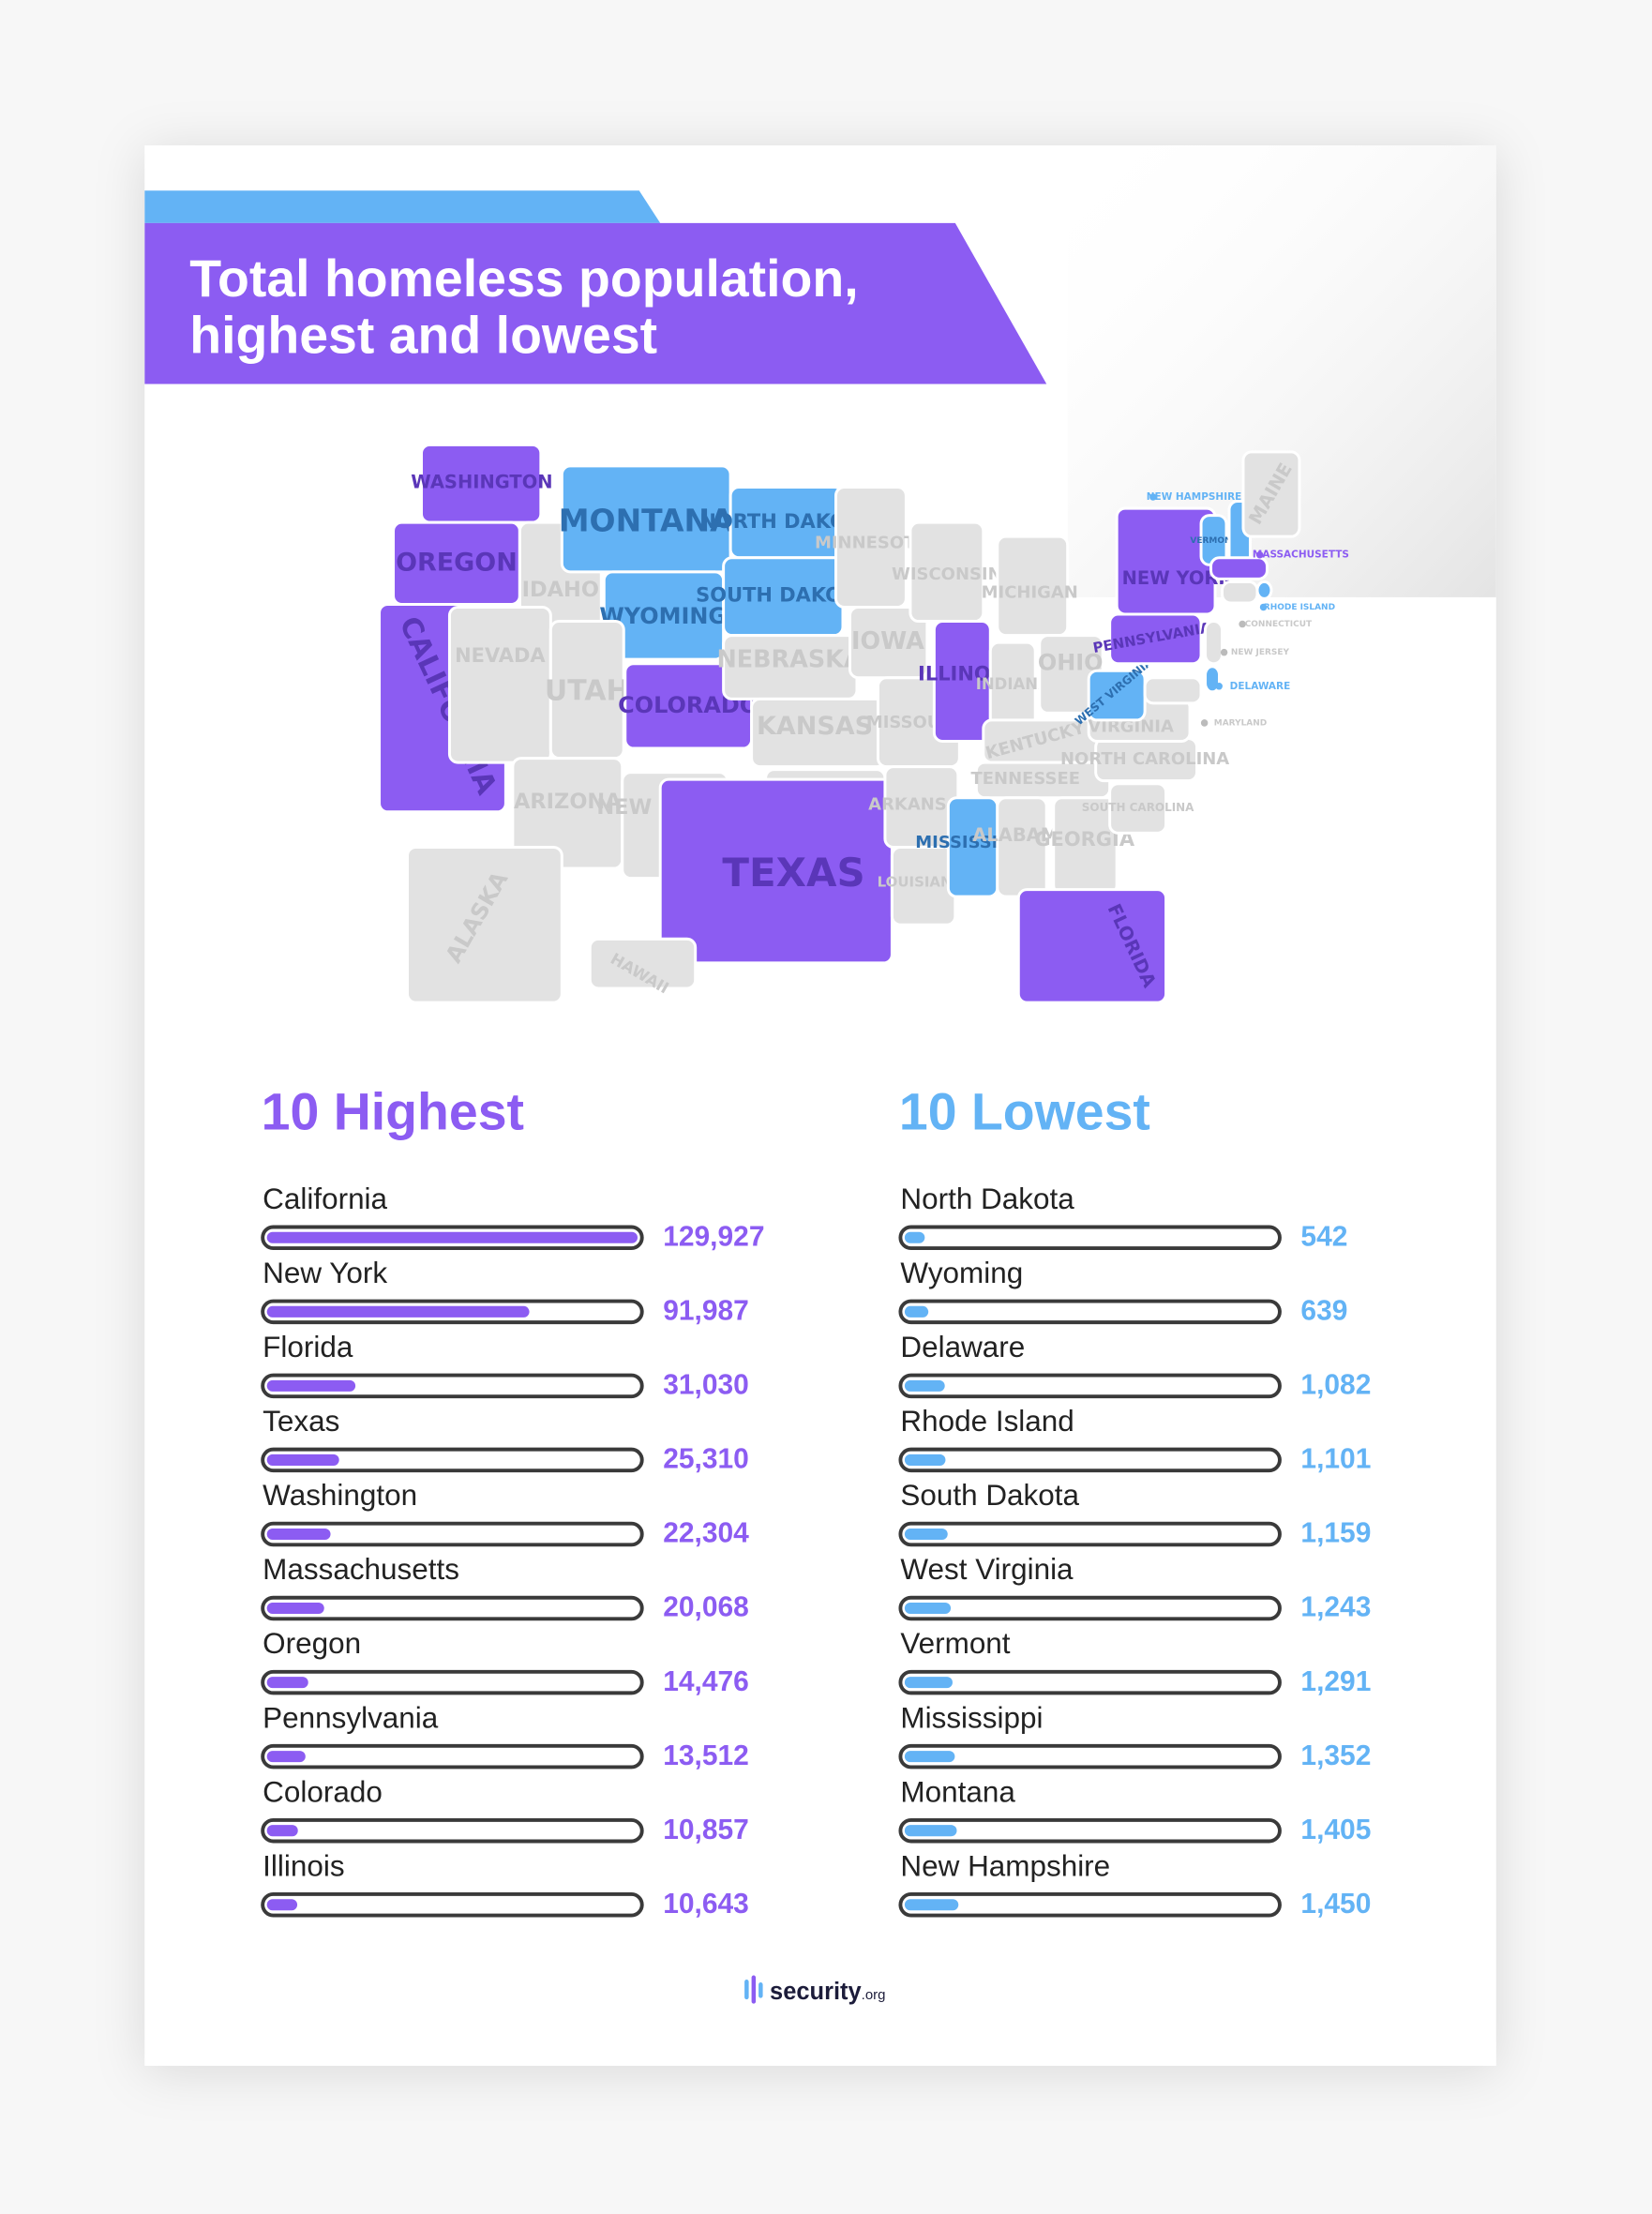 The image size is (1652, 2214). Describe the element at coordinates (1335, 1681) in the screenshot. I see `value-label: 1,291` at that location.